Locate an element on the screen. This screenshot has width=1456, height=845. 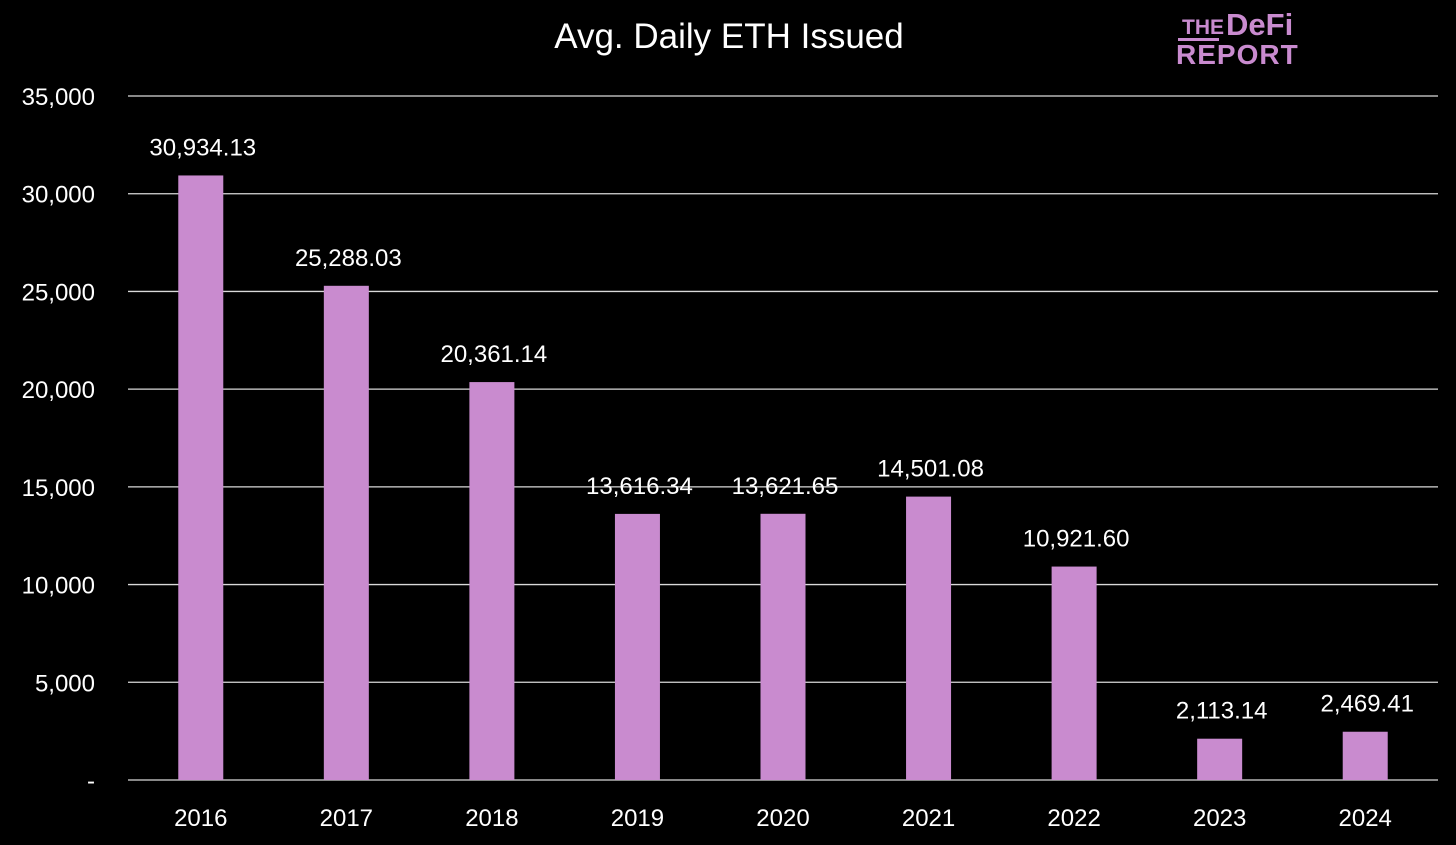
y-tick-label: 15,000 is located at coordinates (58, 488).